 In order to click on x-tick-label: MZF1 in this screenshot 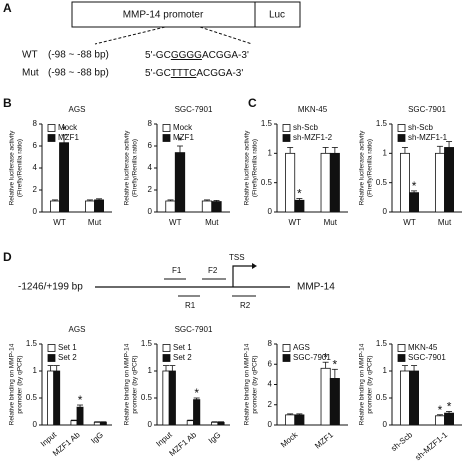, I will do `click(324, 440)`.